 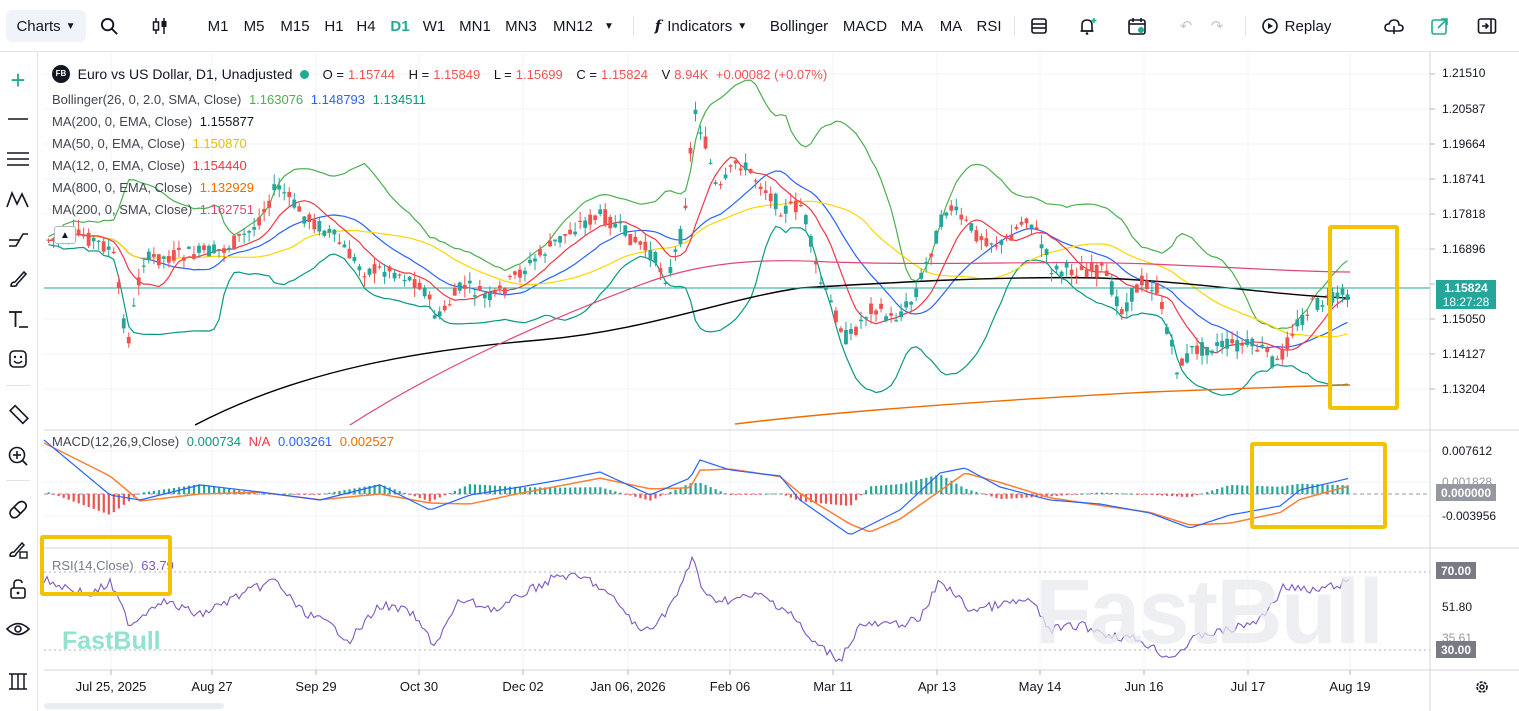 What do you see at coordinates (109, 26) in the screenshot?
I see `search-button` at bounding box center [109, 26].